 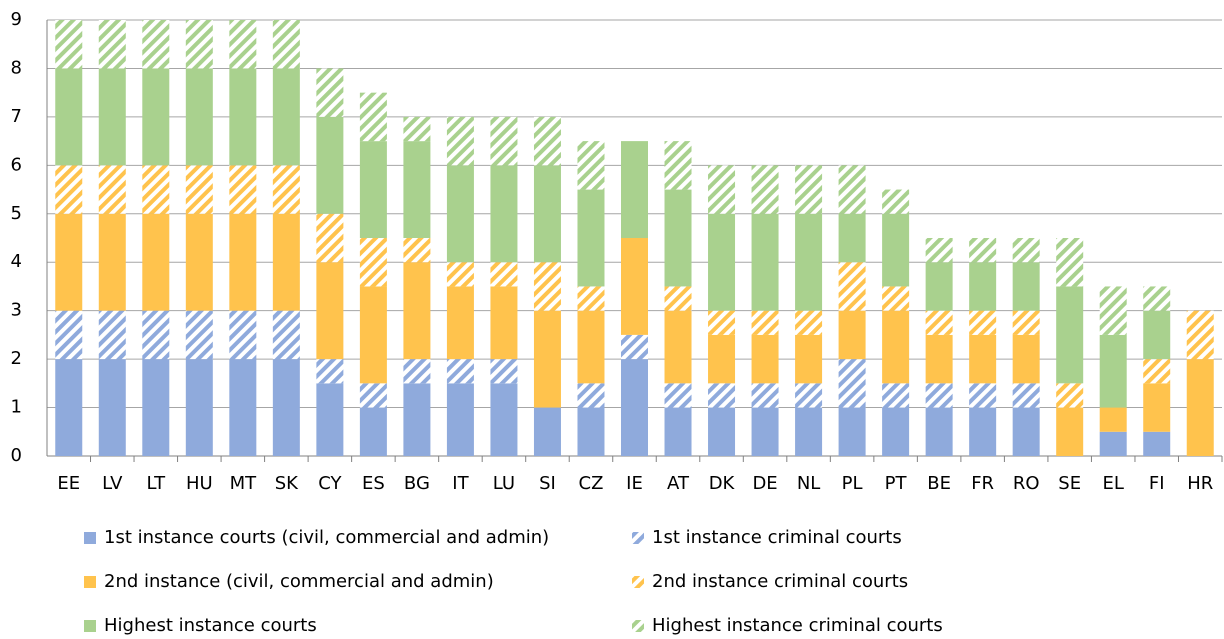 What do you see at coordinates (896, 483) in the screenshot?
I see `x-tick-label: PT` at bounding box center [896, 483].